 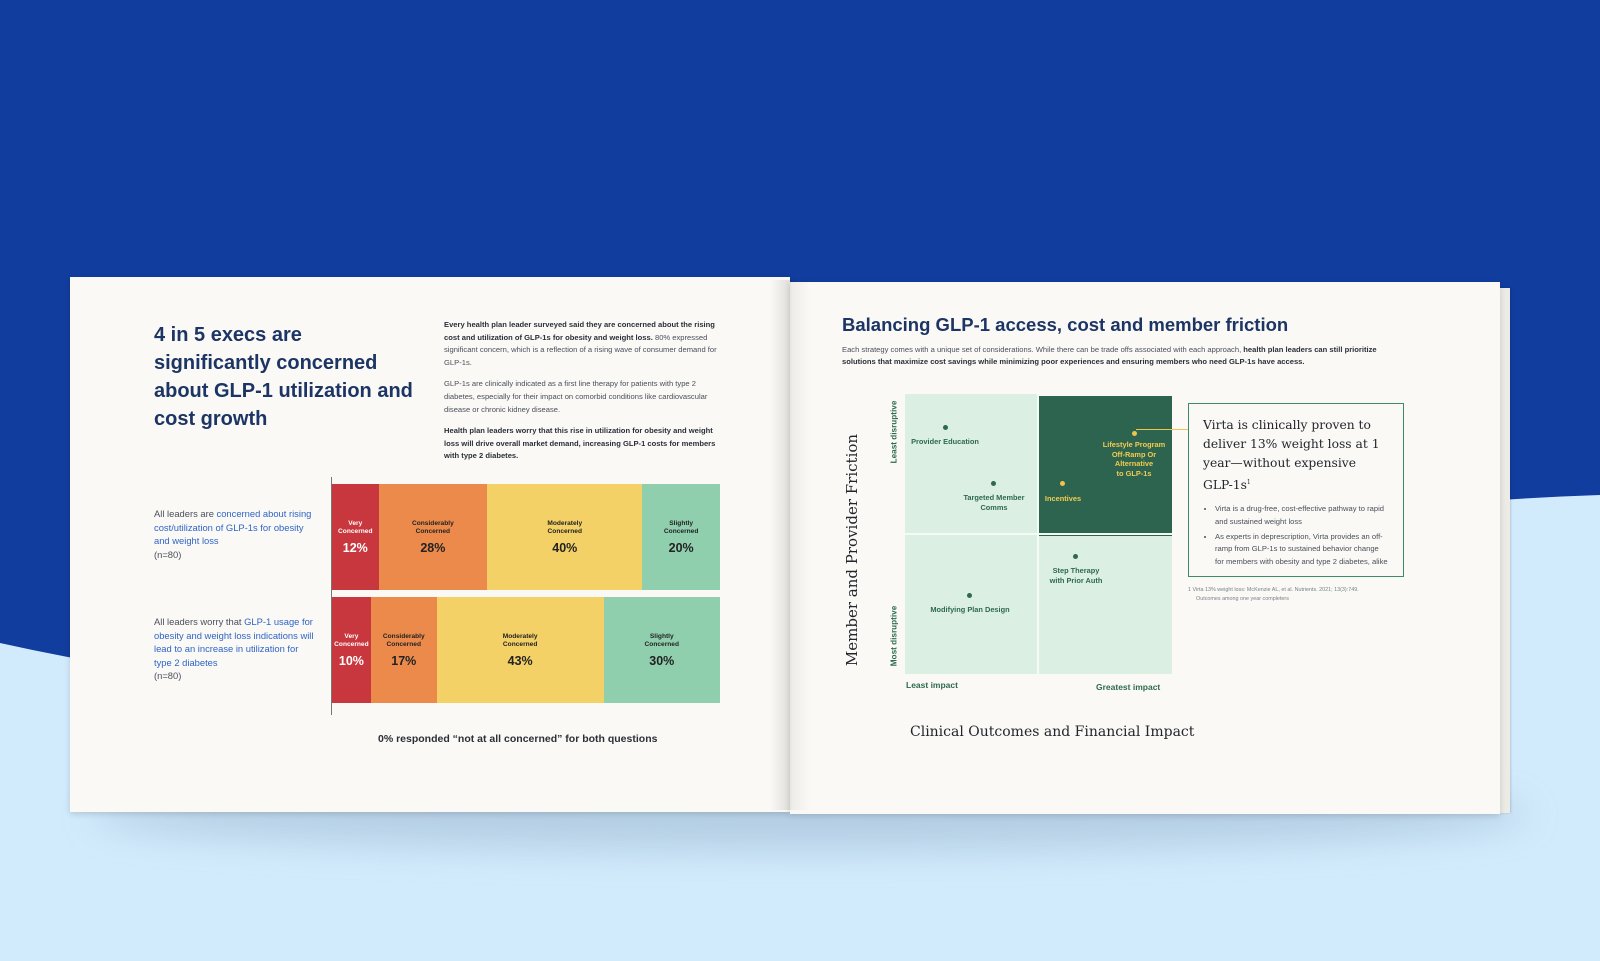 What do you see at coordinates (403, 650) in the screenshot?
I see `bar-2-segment-2: Considerably Concerned 17%` at bounding box center [403, 650].